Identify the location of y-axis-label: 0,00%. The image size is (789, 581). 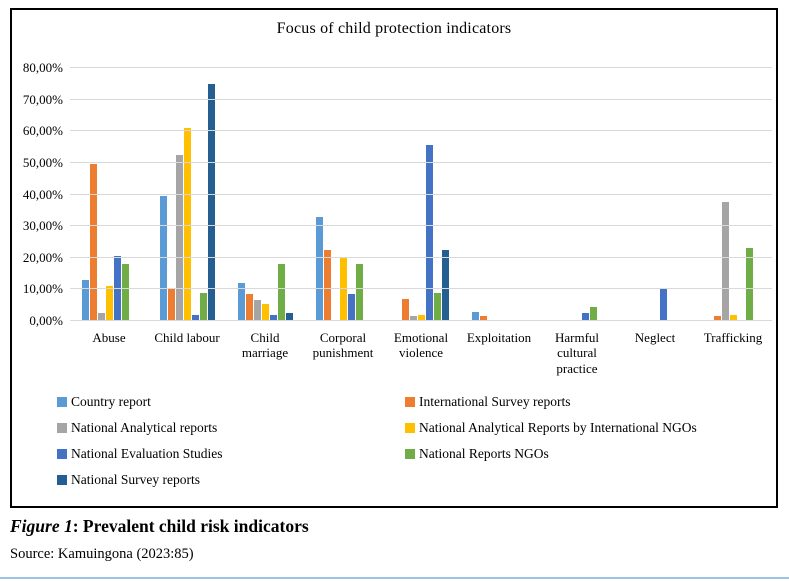
(46, 320).